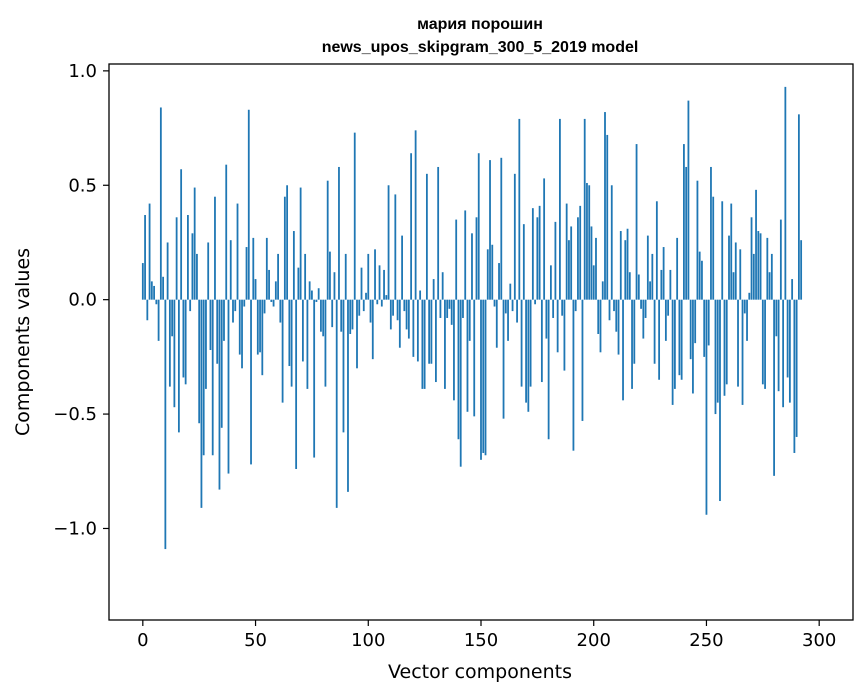 This screenshot has width=867, height=696. I want to click on y-tick-label: 0.5, so click(82, 185).